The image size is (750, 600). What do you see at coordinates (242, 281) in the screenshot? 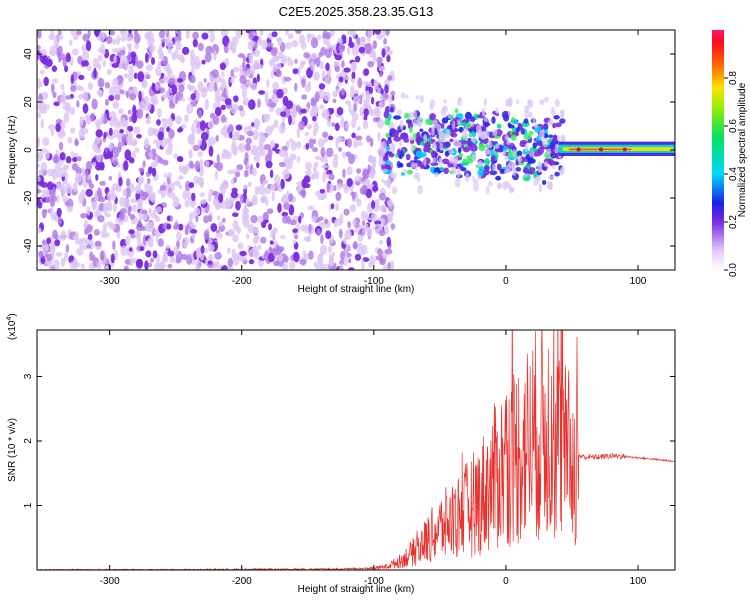
I see `x-tick-label: -200` at bounding box center [242, 281].